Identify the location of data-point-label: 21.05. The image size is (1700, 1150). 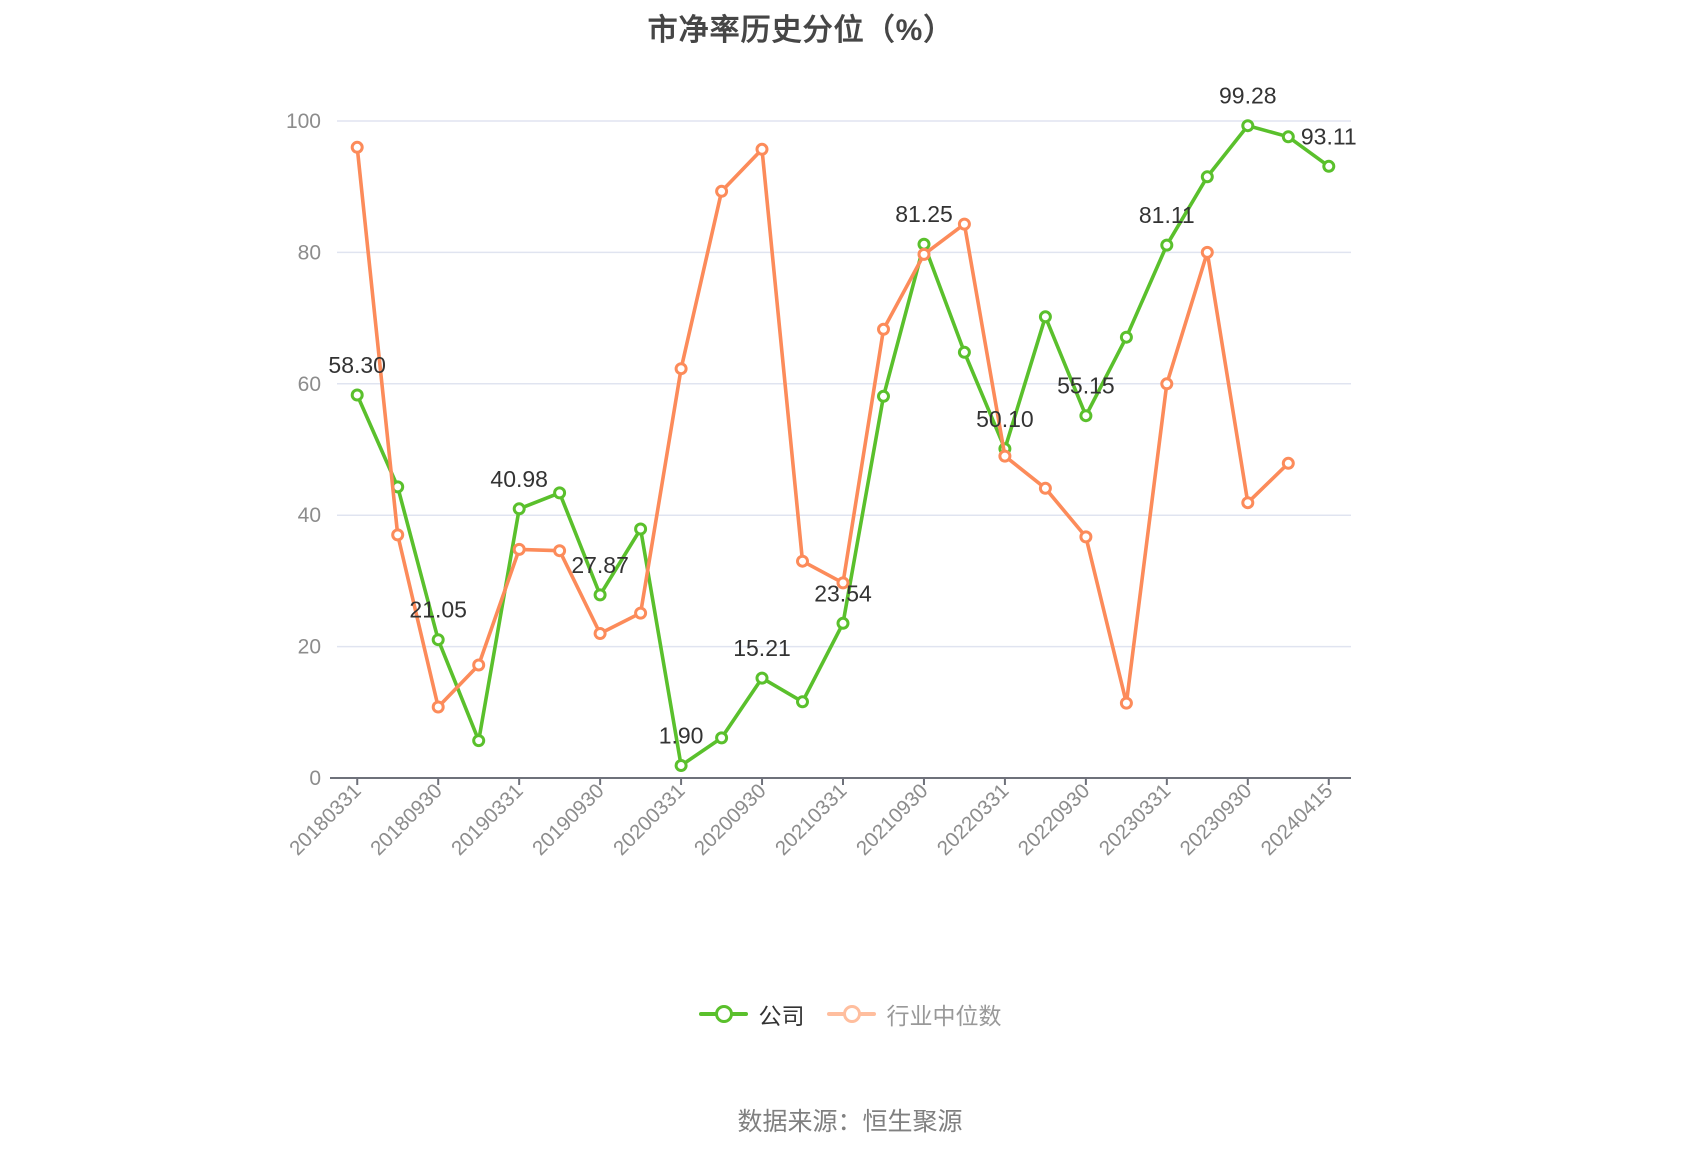
(438, 610).